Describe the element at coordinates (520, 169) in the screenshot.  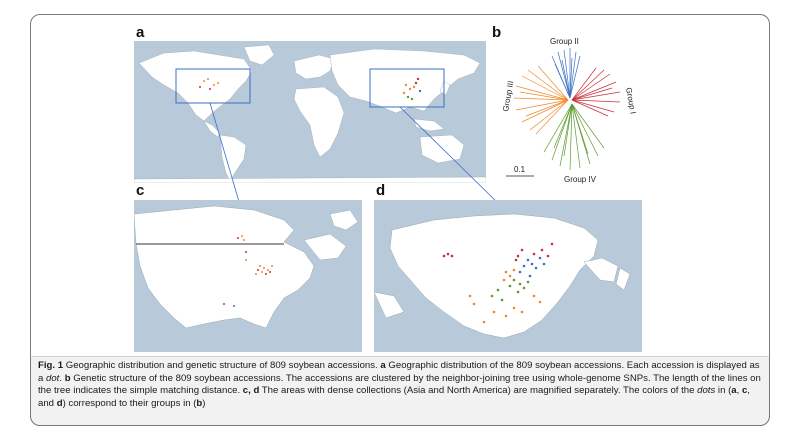
I see `scale-bar-label: 0.1` at that location.